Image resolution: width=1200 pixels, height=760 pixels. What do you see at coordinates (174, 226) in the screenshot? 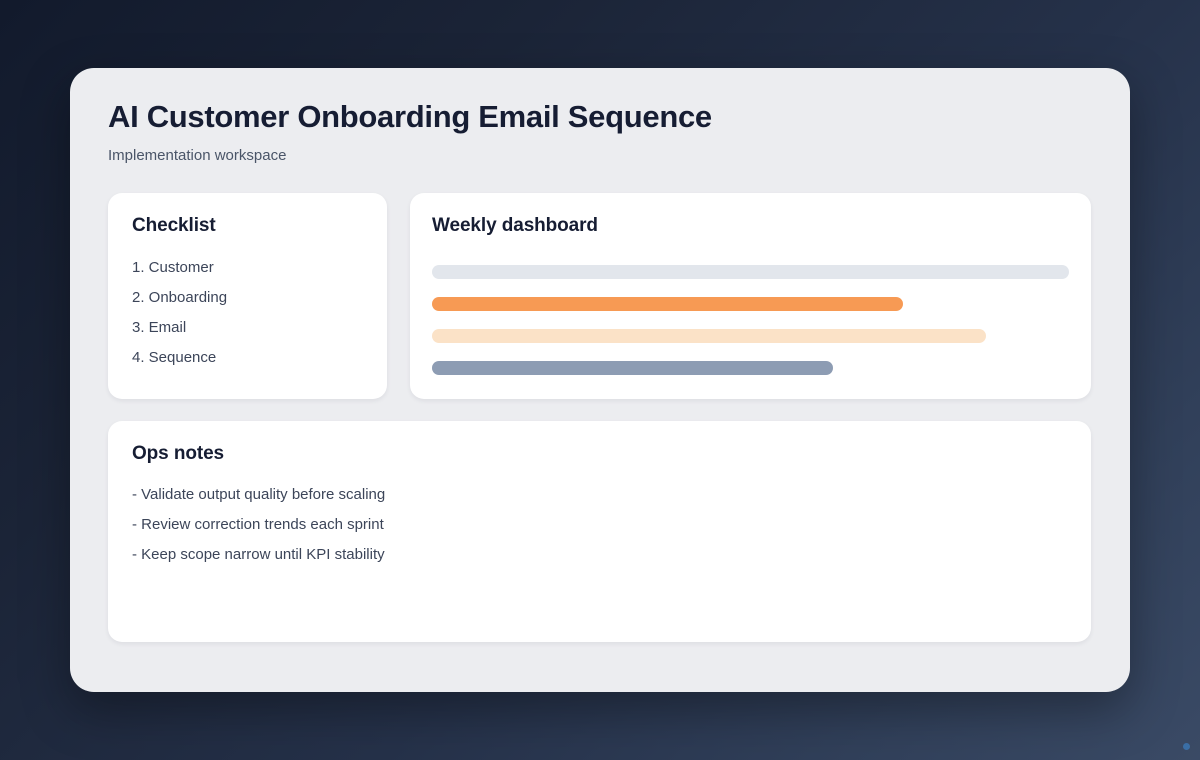
I see `checklist-card-title: Checklist` at bounding box center [174, 226].